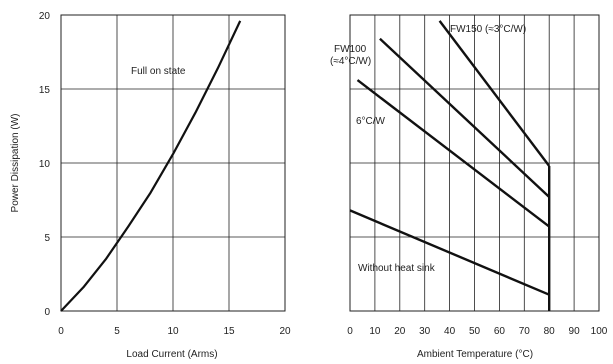 The image size is (613, 364). Describe the element at coordinates (599, 331) in the screenshot. I see `right-x-tick-label: 100` at that location.